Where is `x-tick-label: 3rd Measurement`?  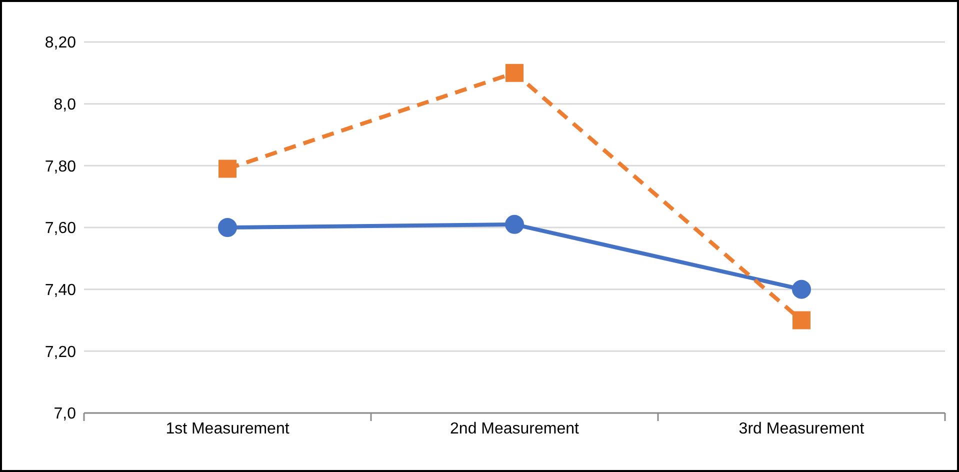 x-tick-label: 3rd Measurement is located at coordinates (801, 429).